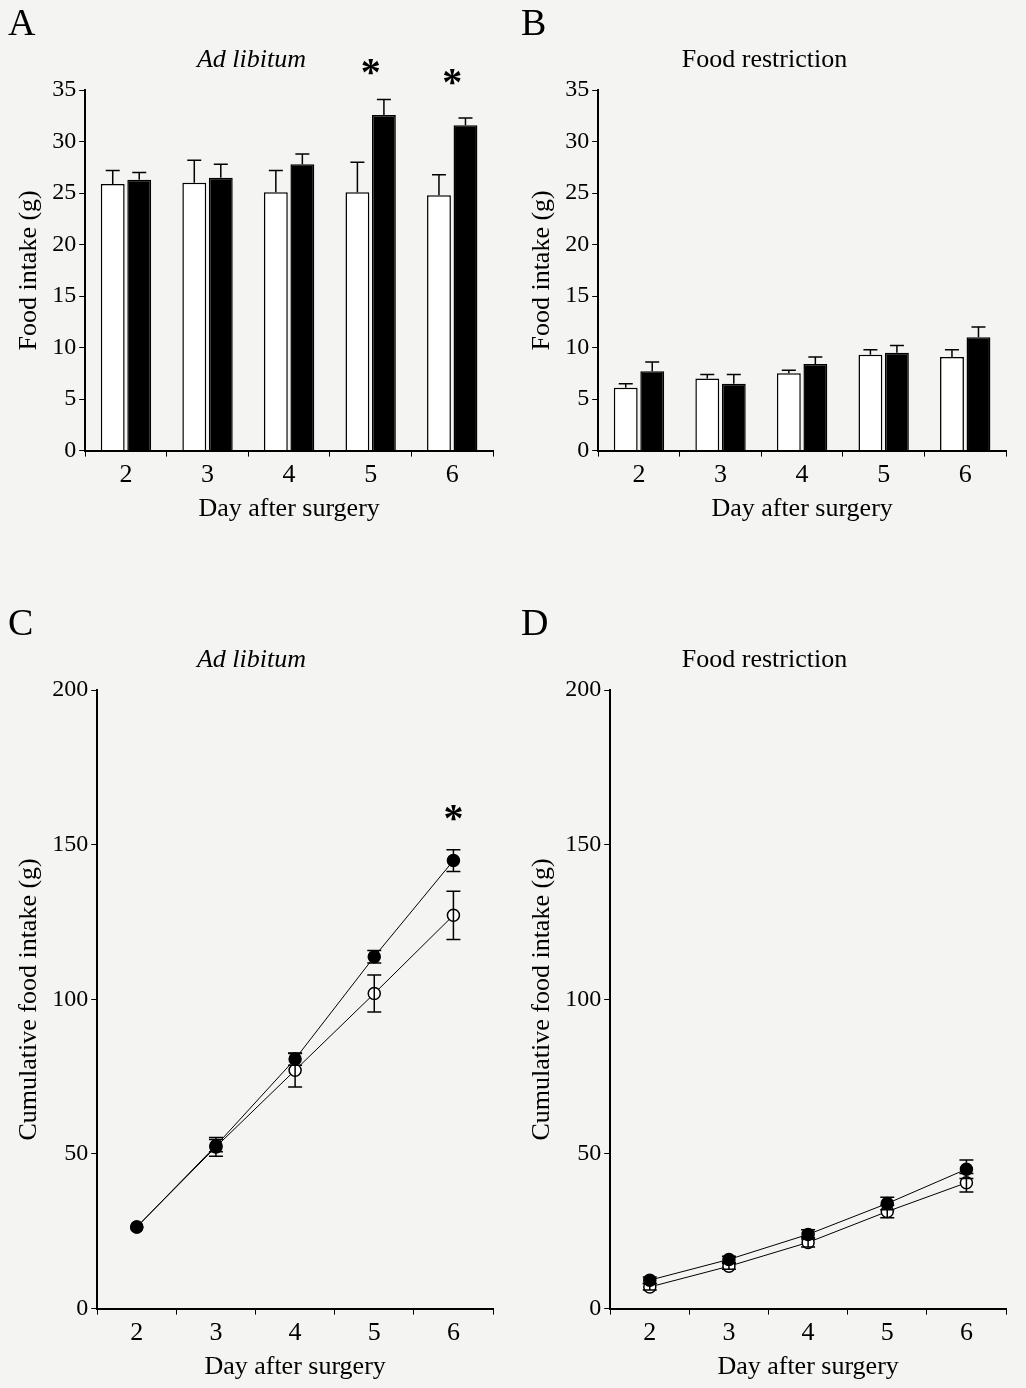 This screenshot has width=1026, height=1388. Describe the element at coordinates (21, 622) in the screenshot. I see `text: C` at that location.